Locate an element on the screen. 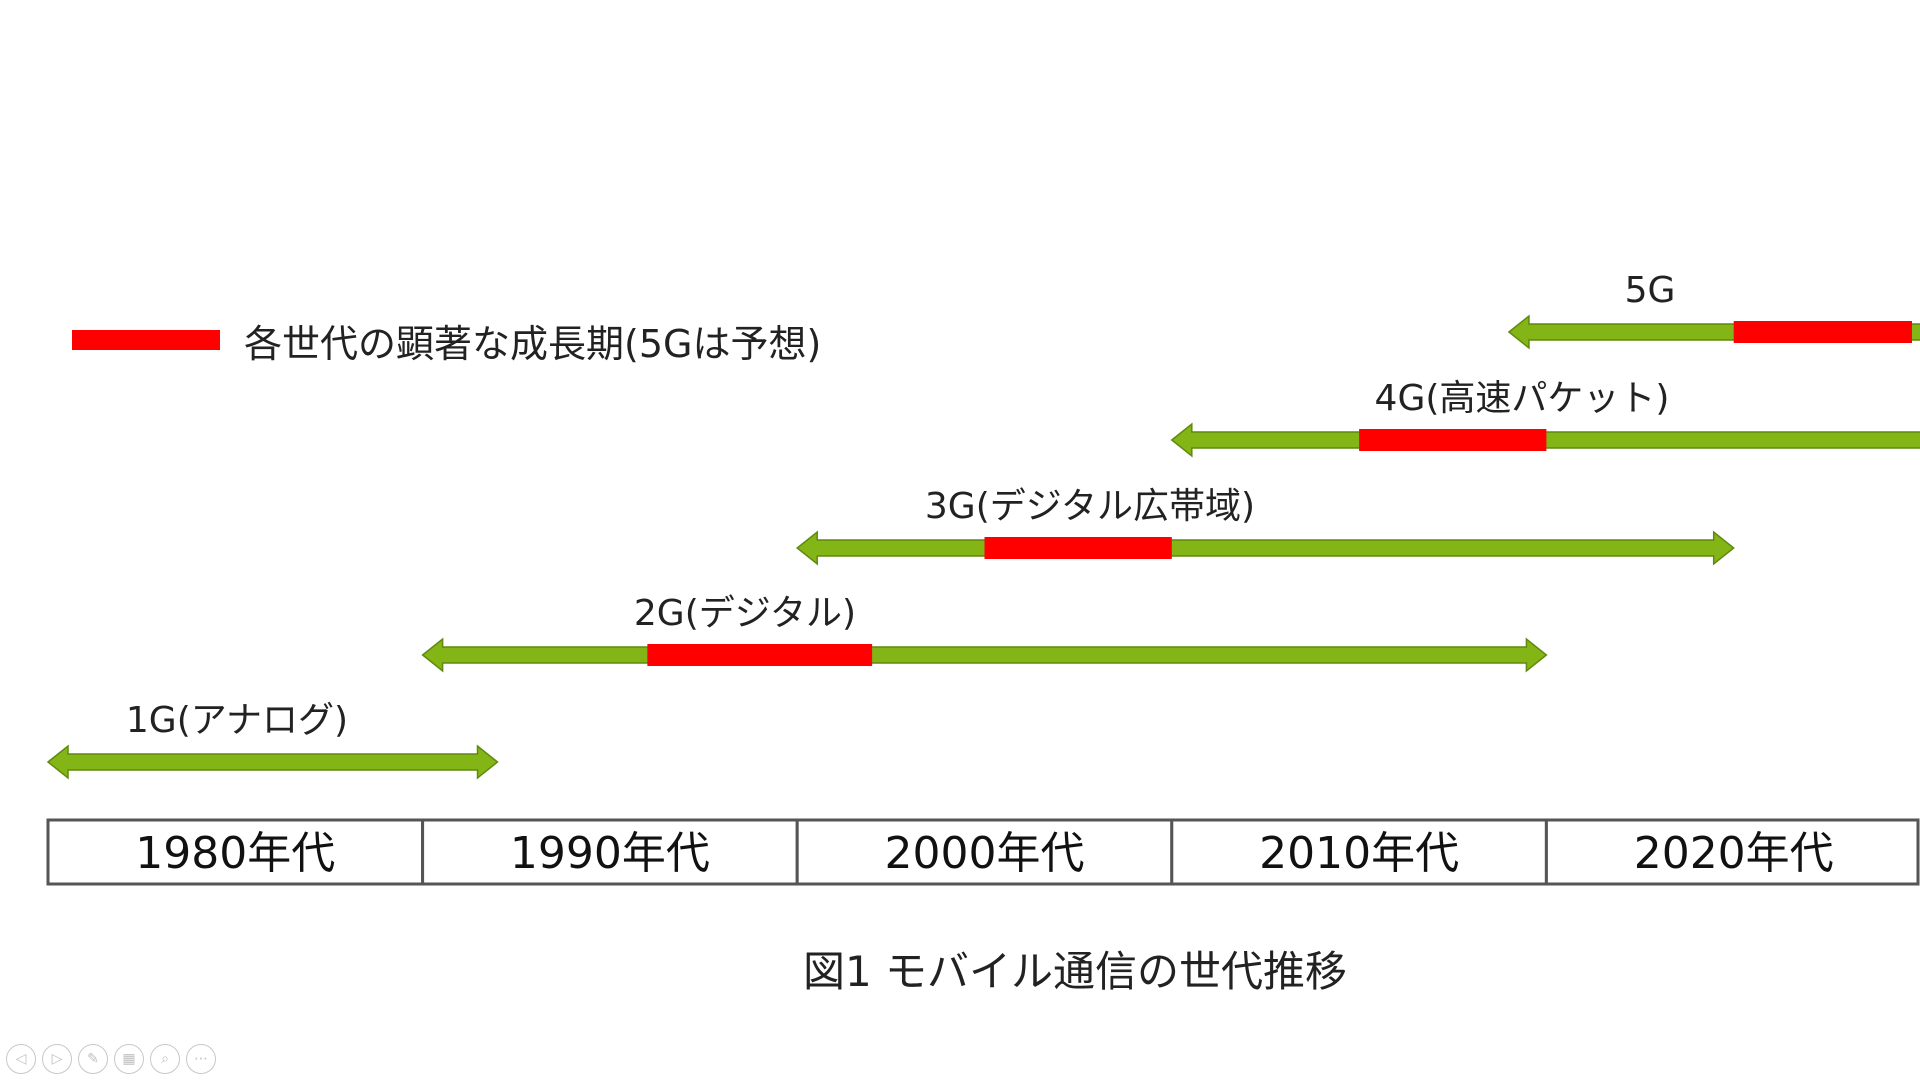 Image resolution: width=1920 pixels, height=1080 pixels. decade-cell: 2000年代 is located at coordinates (984, 852).